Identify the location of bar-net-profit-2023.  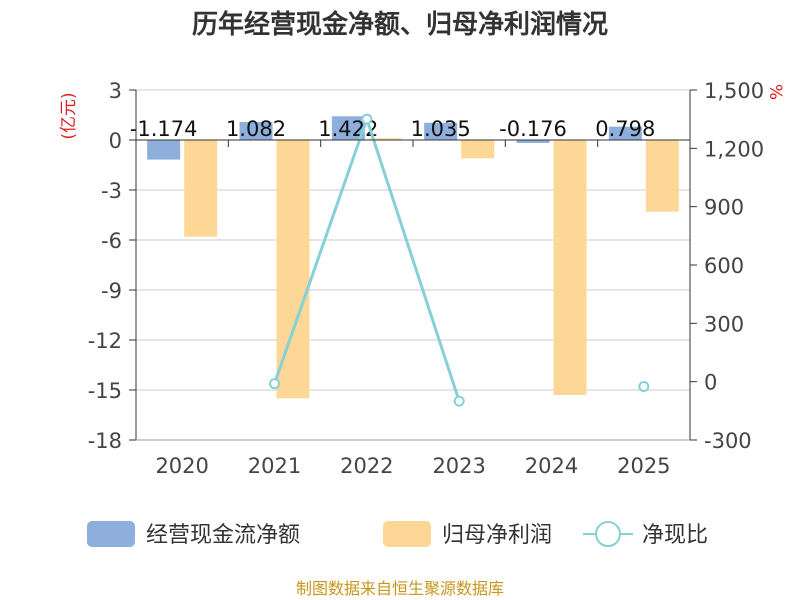
(478, 149).